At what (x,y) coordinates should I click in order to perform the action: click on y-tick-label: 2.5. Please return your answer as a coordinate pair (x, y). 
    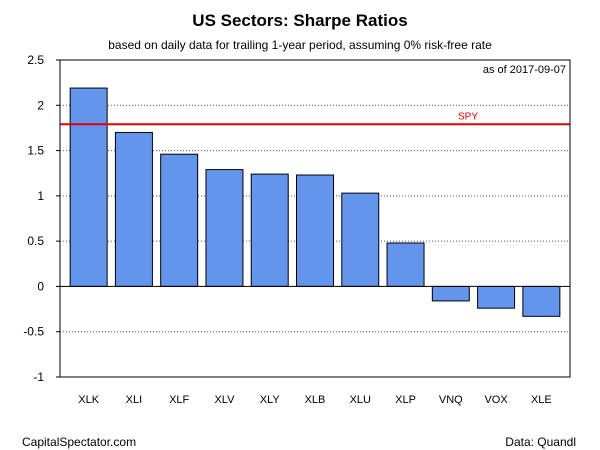
    Looking at the image, I should click on (35, 60).